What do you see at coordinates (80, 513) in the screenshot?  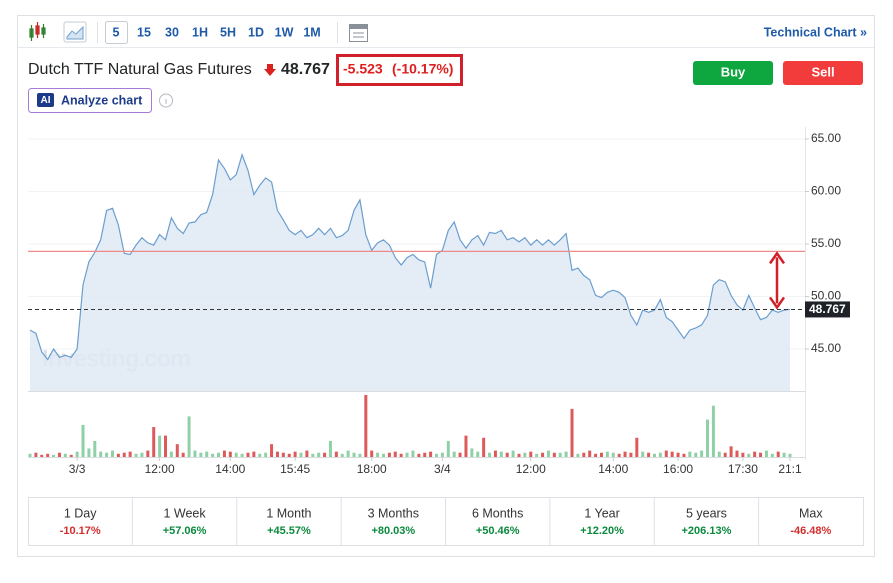 I see `period: 1 Day` at bounding box center [80, 513].